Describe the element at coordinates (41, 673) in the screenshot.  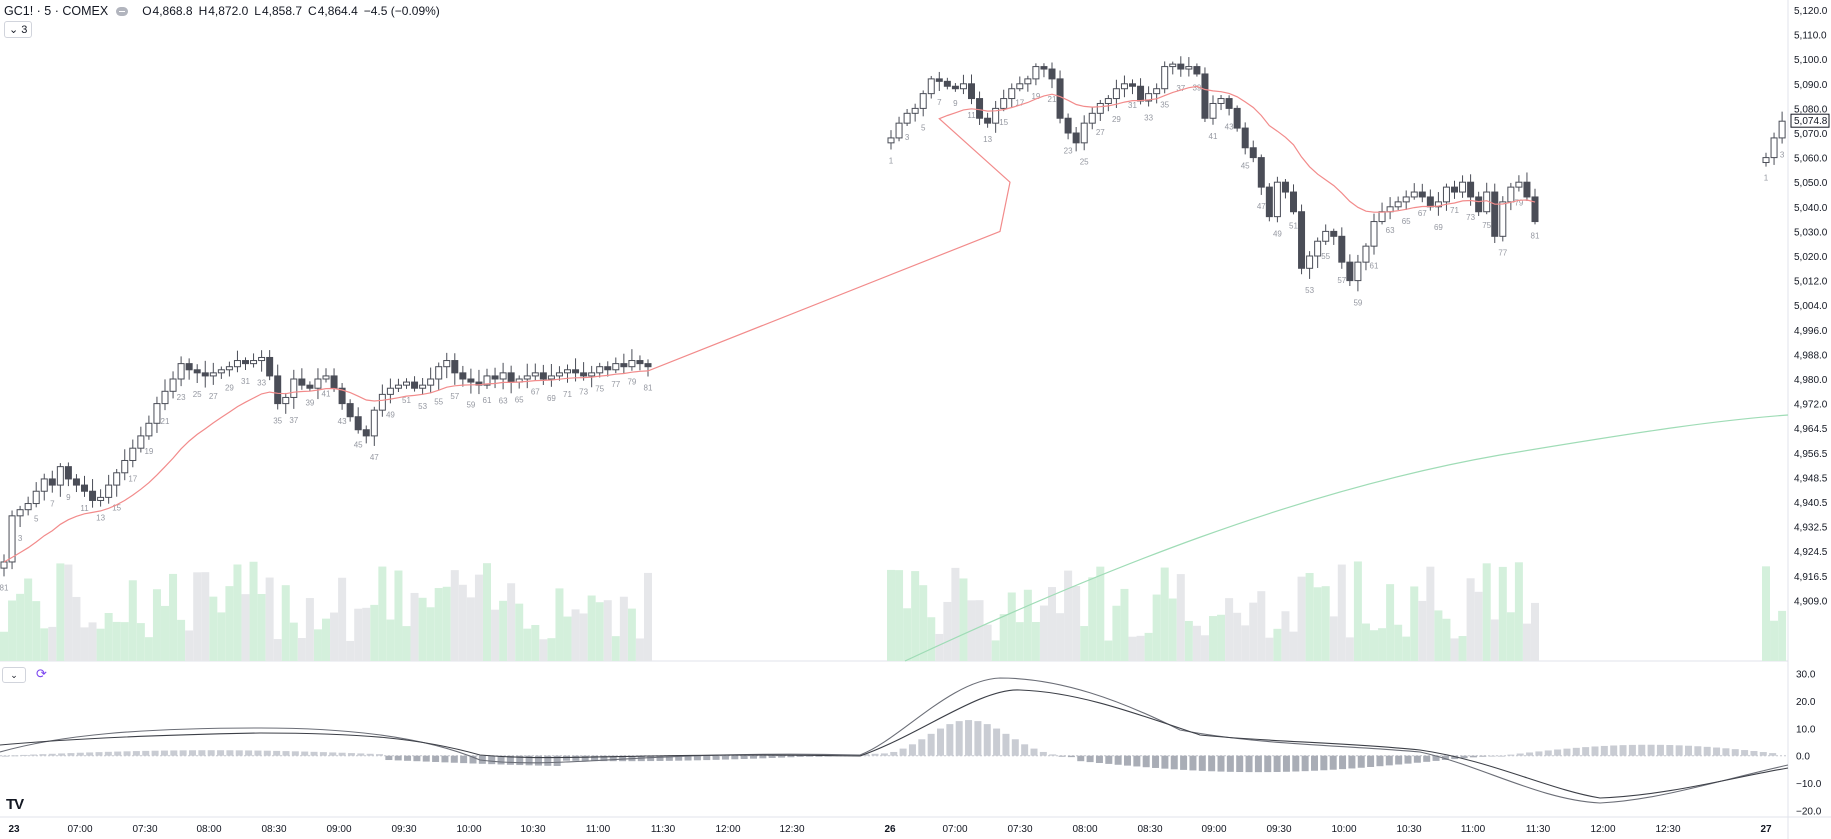
I see `refresh-icon: ⟳` at that location.